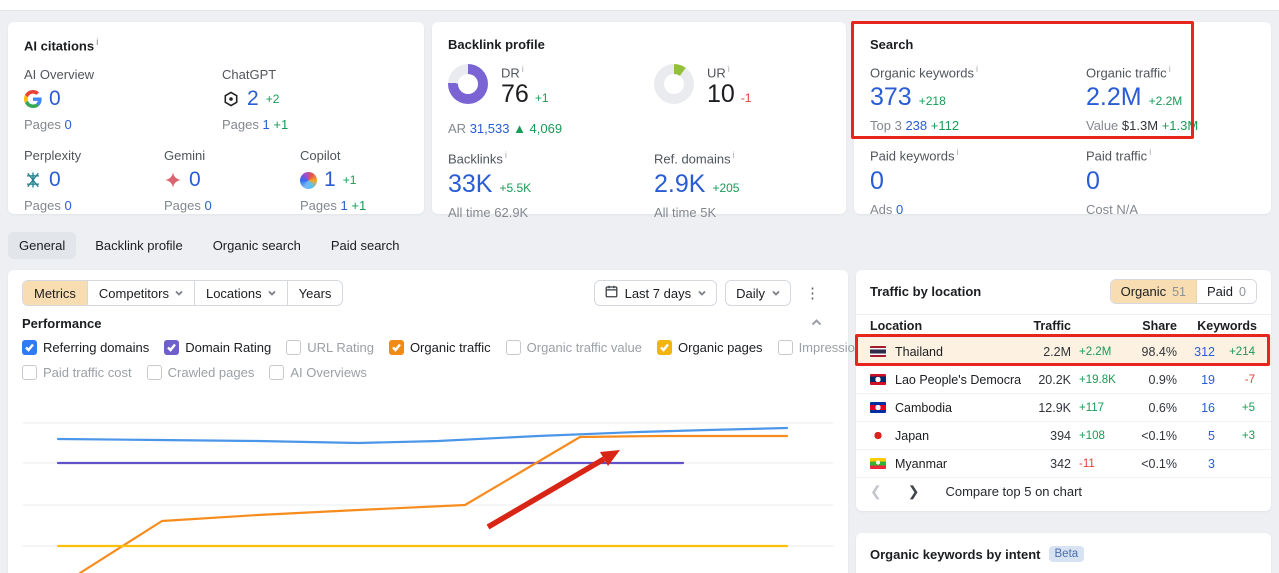 The width and height of the screenshot is (1279, 573). What do you see at coordinates (1063, 464) in the screenshot?
I see `location-table-row: Myanmar 342 -11 <0.1% 3` at bounding box center [1063, 464].